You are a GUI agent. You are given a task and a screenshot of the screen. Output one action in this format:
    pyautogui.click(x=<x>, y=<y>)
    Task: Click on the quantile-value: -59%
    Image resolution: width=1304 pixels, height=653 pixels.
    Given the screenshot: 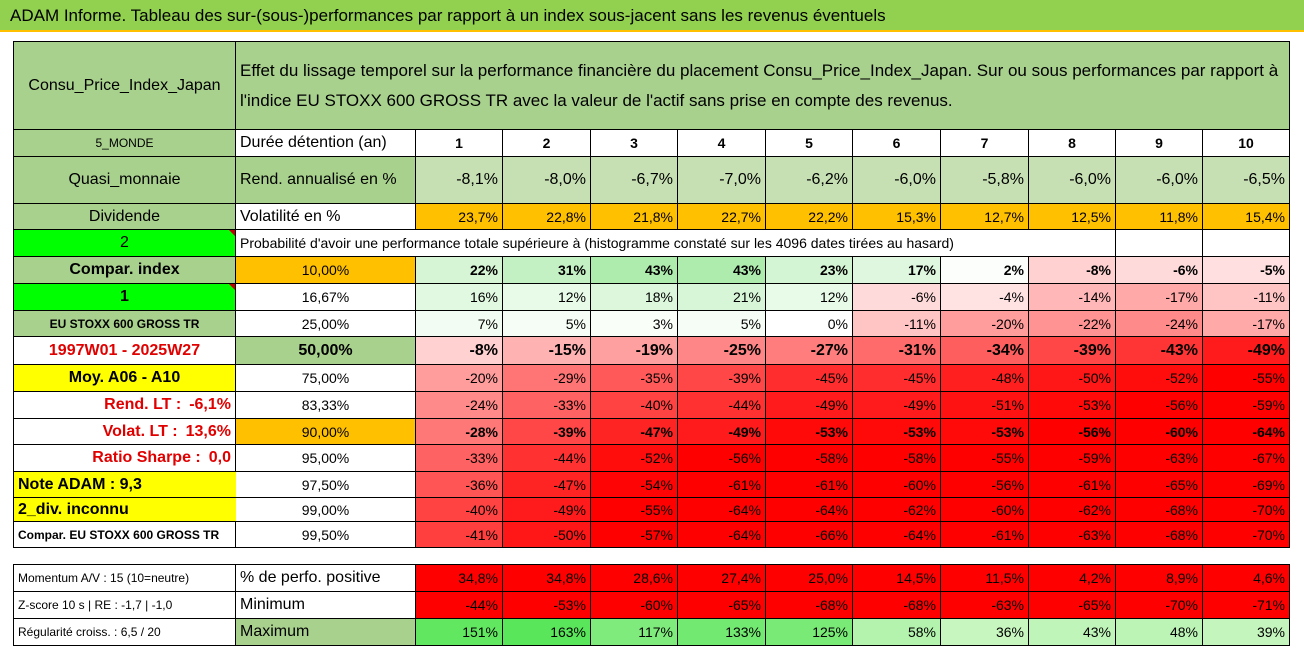 What is the action you would take?
    pyautogui.click(x=1072, y=458)
    